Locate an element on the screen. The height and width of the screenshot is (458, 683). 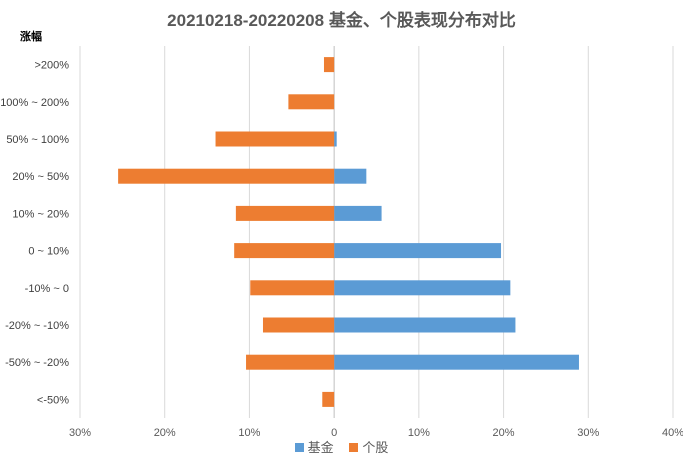
legend-item-fund: 基金 is located at coordinates (314, 446).